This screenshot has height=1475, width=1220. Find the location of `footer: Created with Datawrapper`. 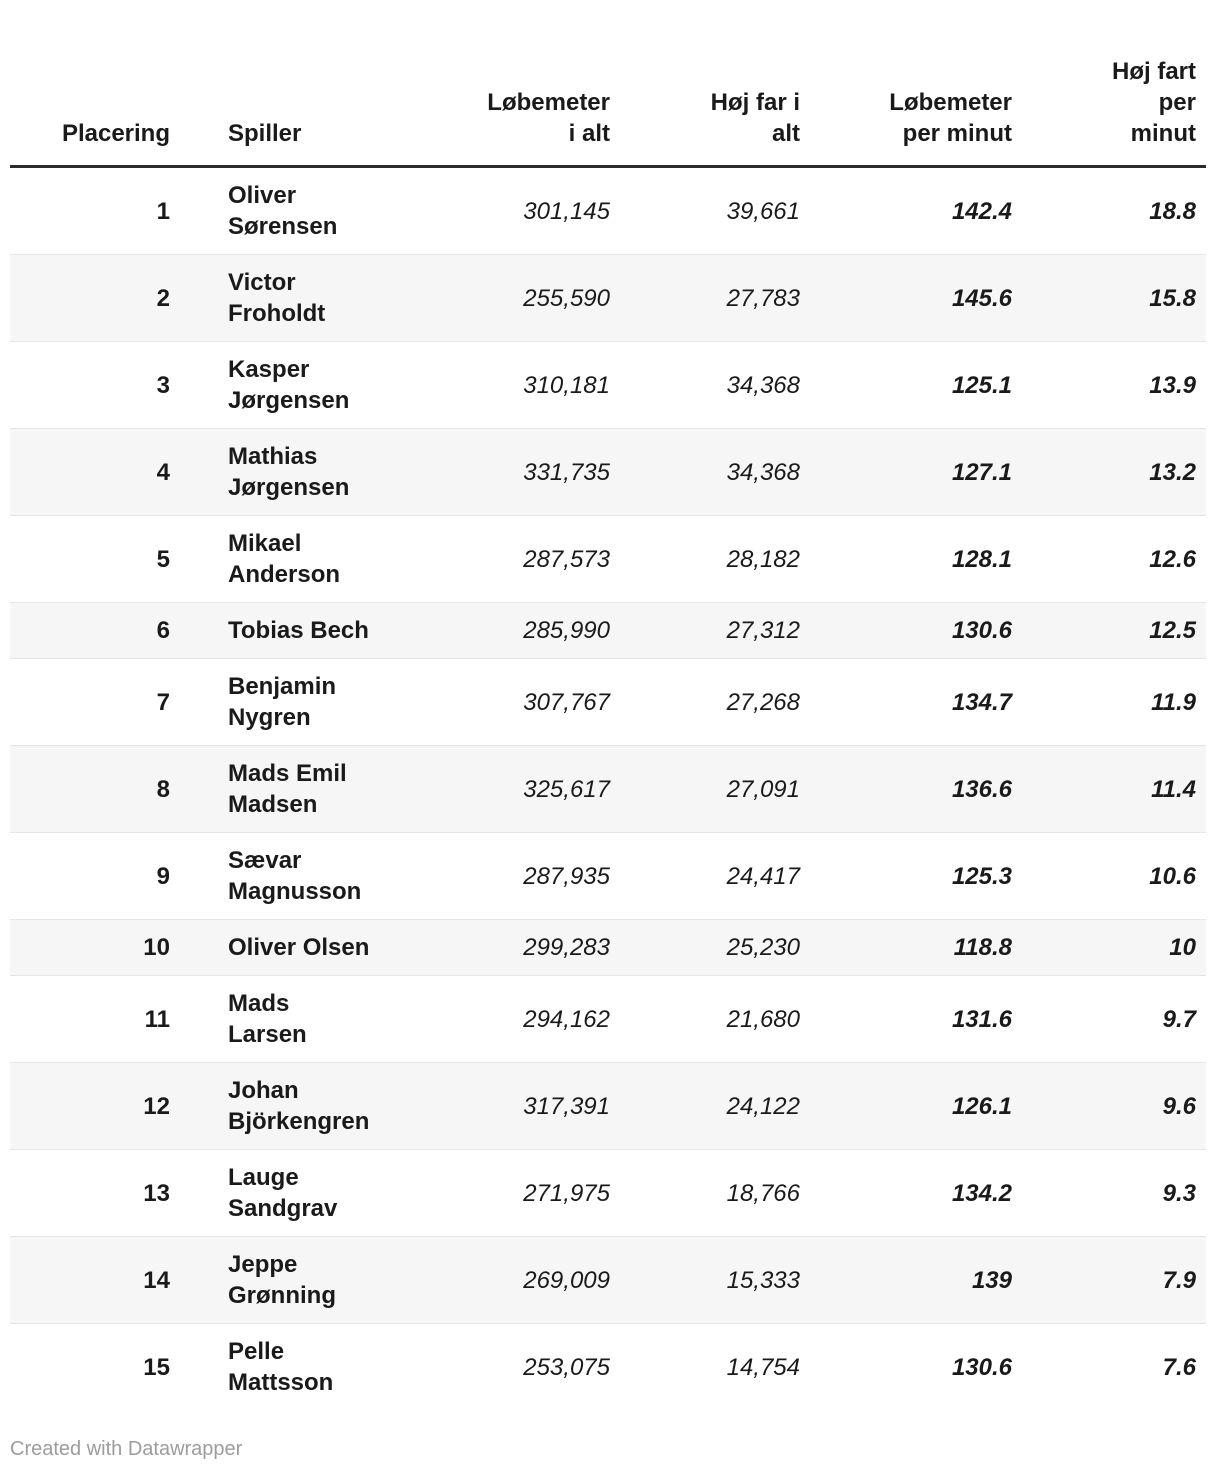

footer: Created with Datawrapper is located at coordinates (610, 1442).